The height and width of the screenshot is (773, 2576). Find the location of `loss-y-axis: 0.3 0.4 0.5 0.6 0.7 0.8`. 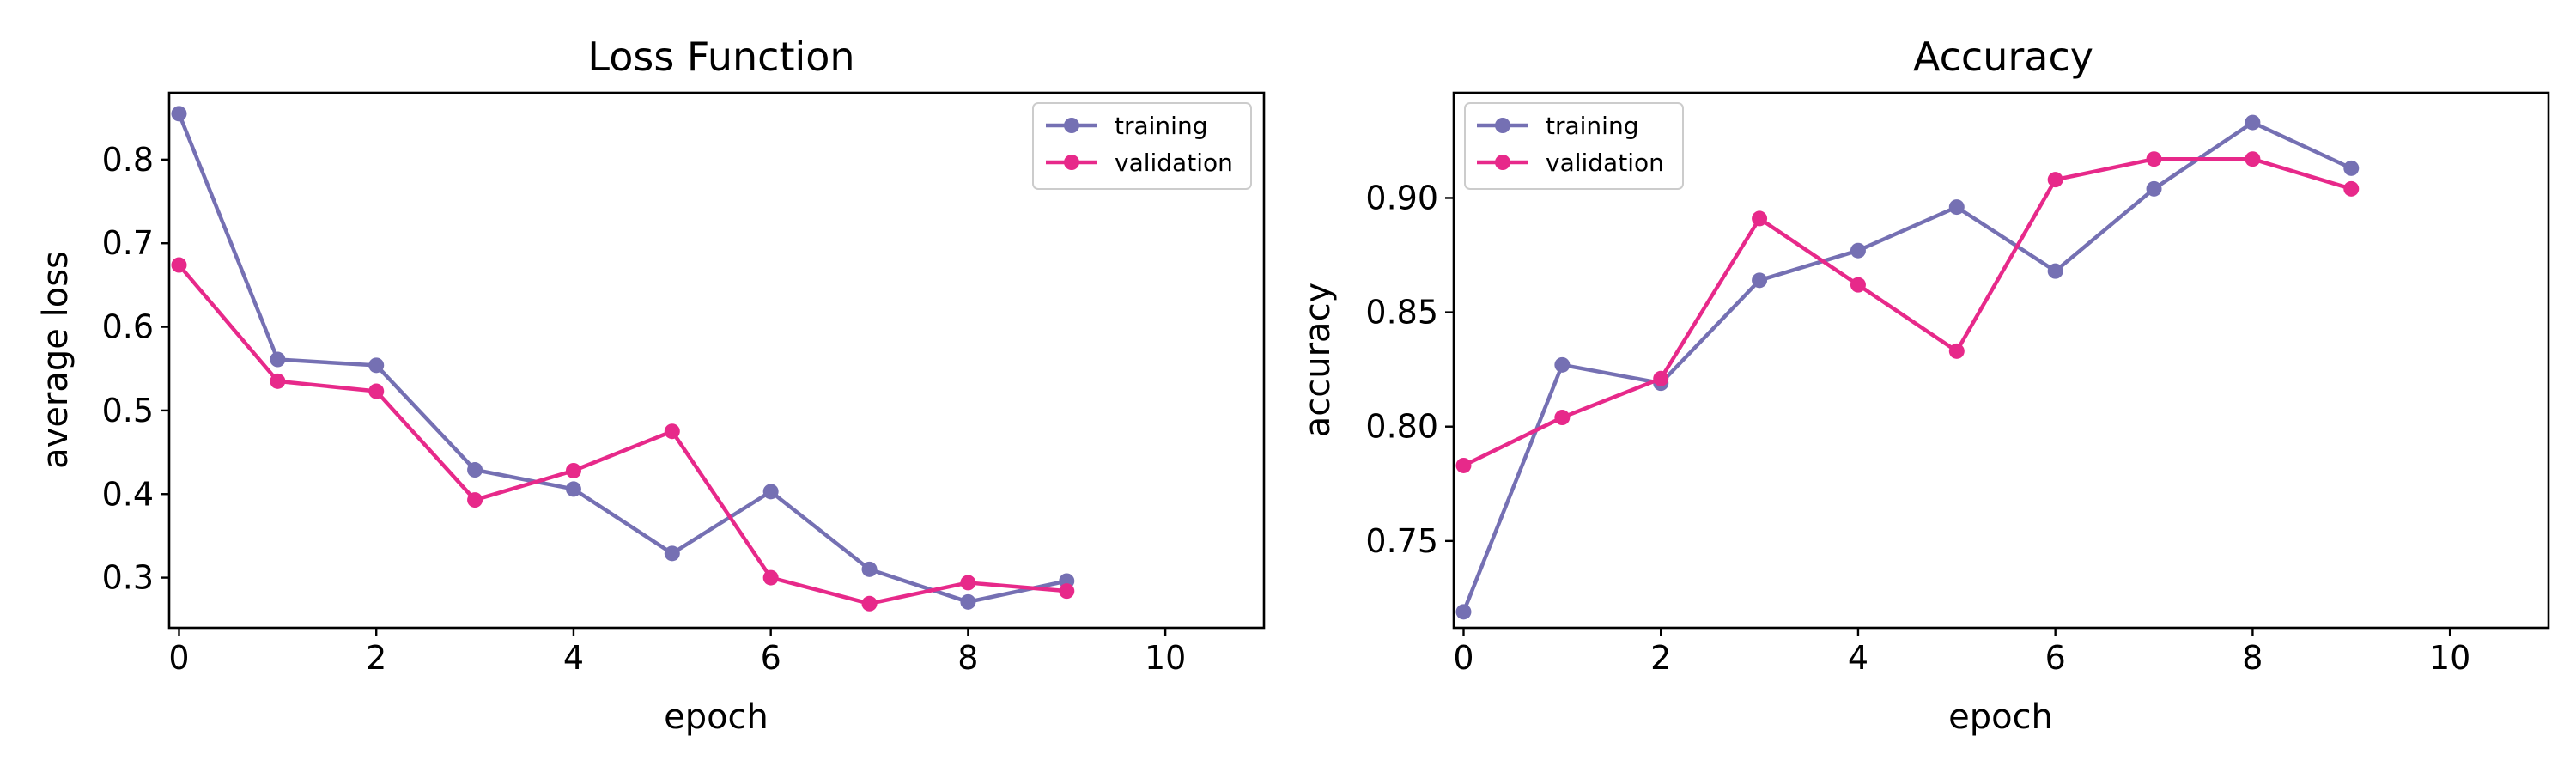

loss-y-axis: 0.3 0.4 0.5 0.6 0.7 0.8 is located at coordinates (135, 369).